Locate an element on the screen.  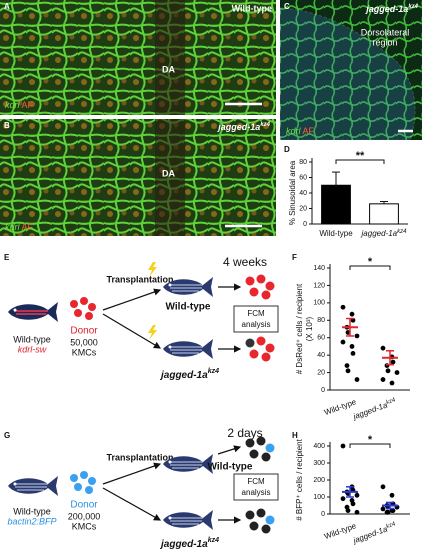
irradiation is located at coordinates (152, 332).